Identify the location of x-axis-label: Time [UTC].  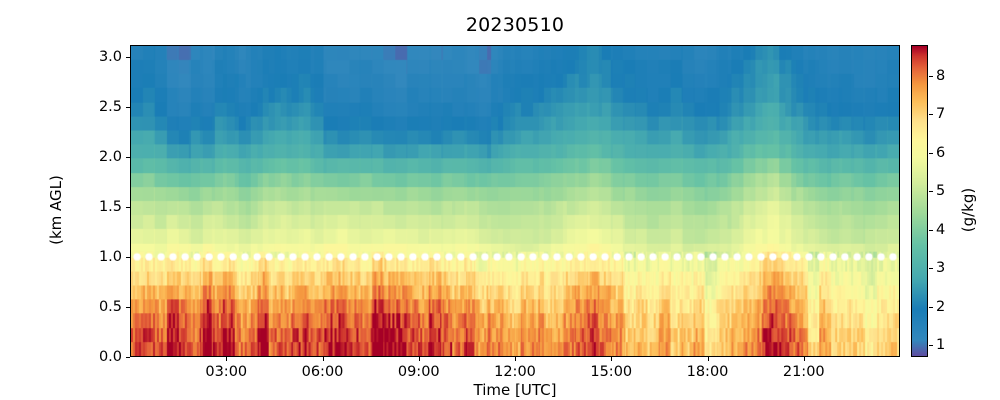
(515, 390).